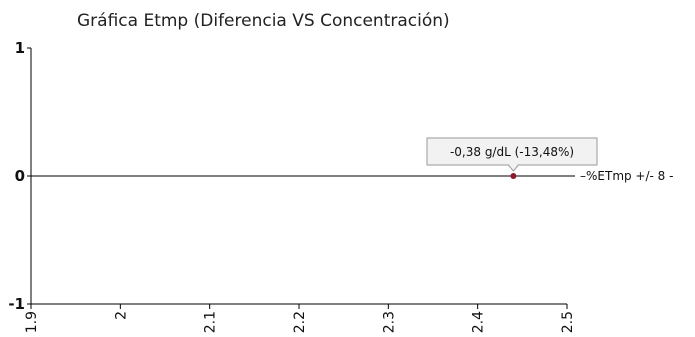 This screenshot has width=695, height=337. I want to click on x-tick-label: 1.9, so click(32, 322).